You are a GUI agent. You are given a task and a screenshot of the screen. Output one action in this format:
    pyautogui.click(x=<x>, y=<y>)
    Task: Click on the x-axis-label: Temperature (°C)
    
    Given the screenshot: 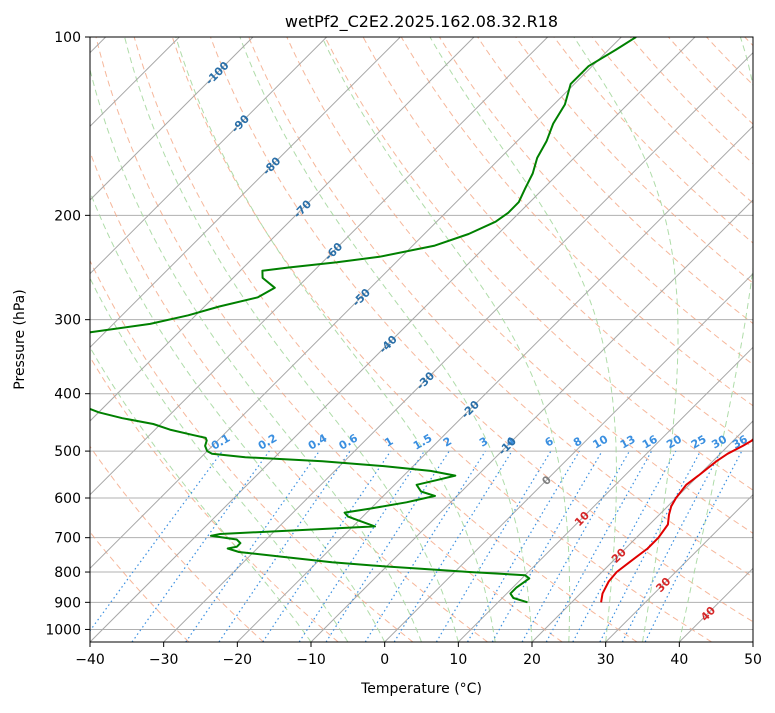 What is the action you would take?
    pyautogui.click(x=421, y=689)
    